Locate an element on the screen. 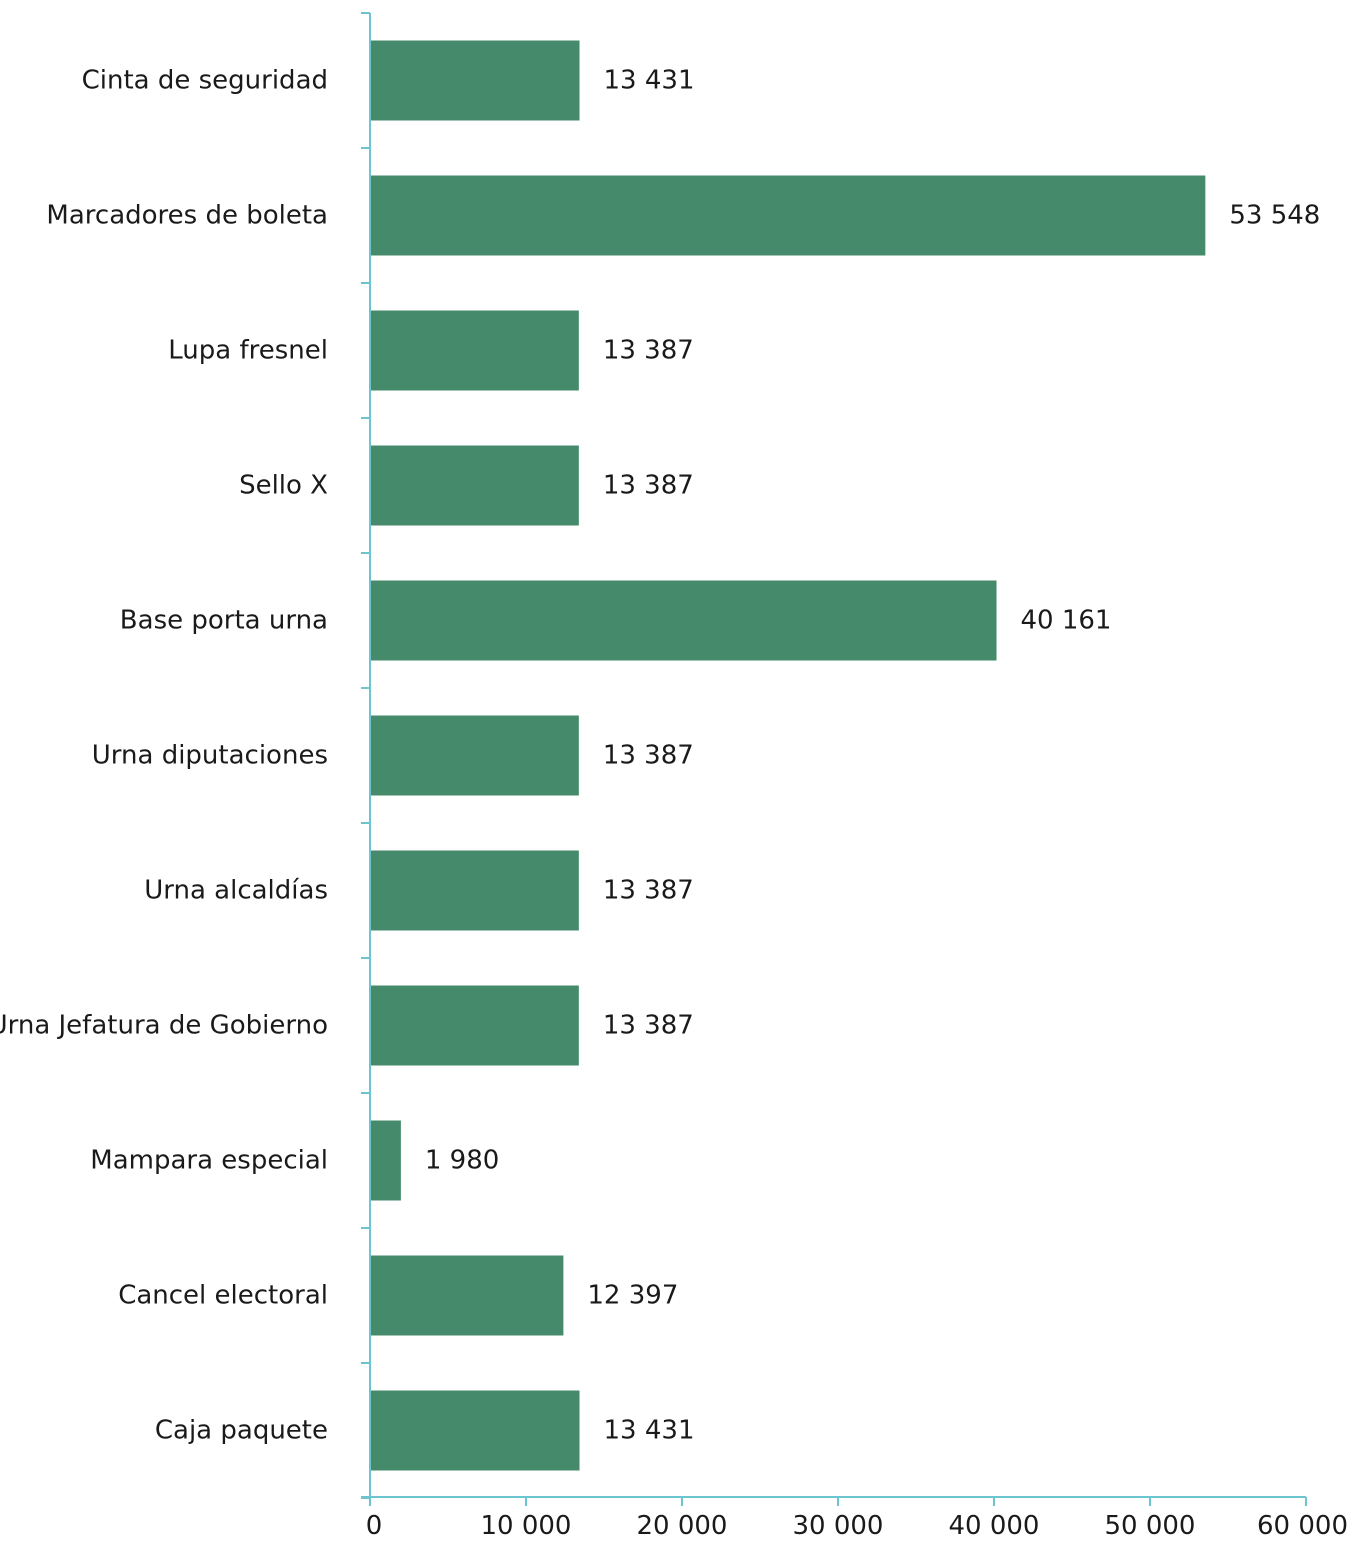  category-label: Urna alcaldías is located at coordinates (236, 891).